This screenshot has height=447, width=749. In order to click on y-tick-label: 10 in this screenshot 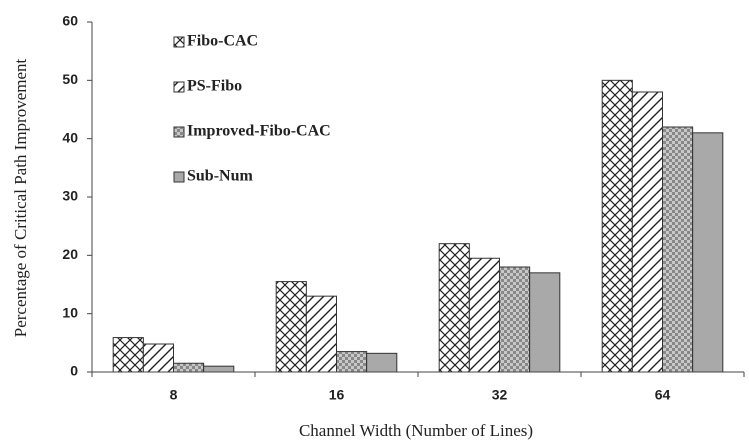, I will do `click(70, 312)`.